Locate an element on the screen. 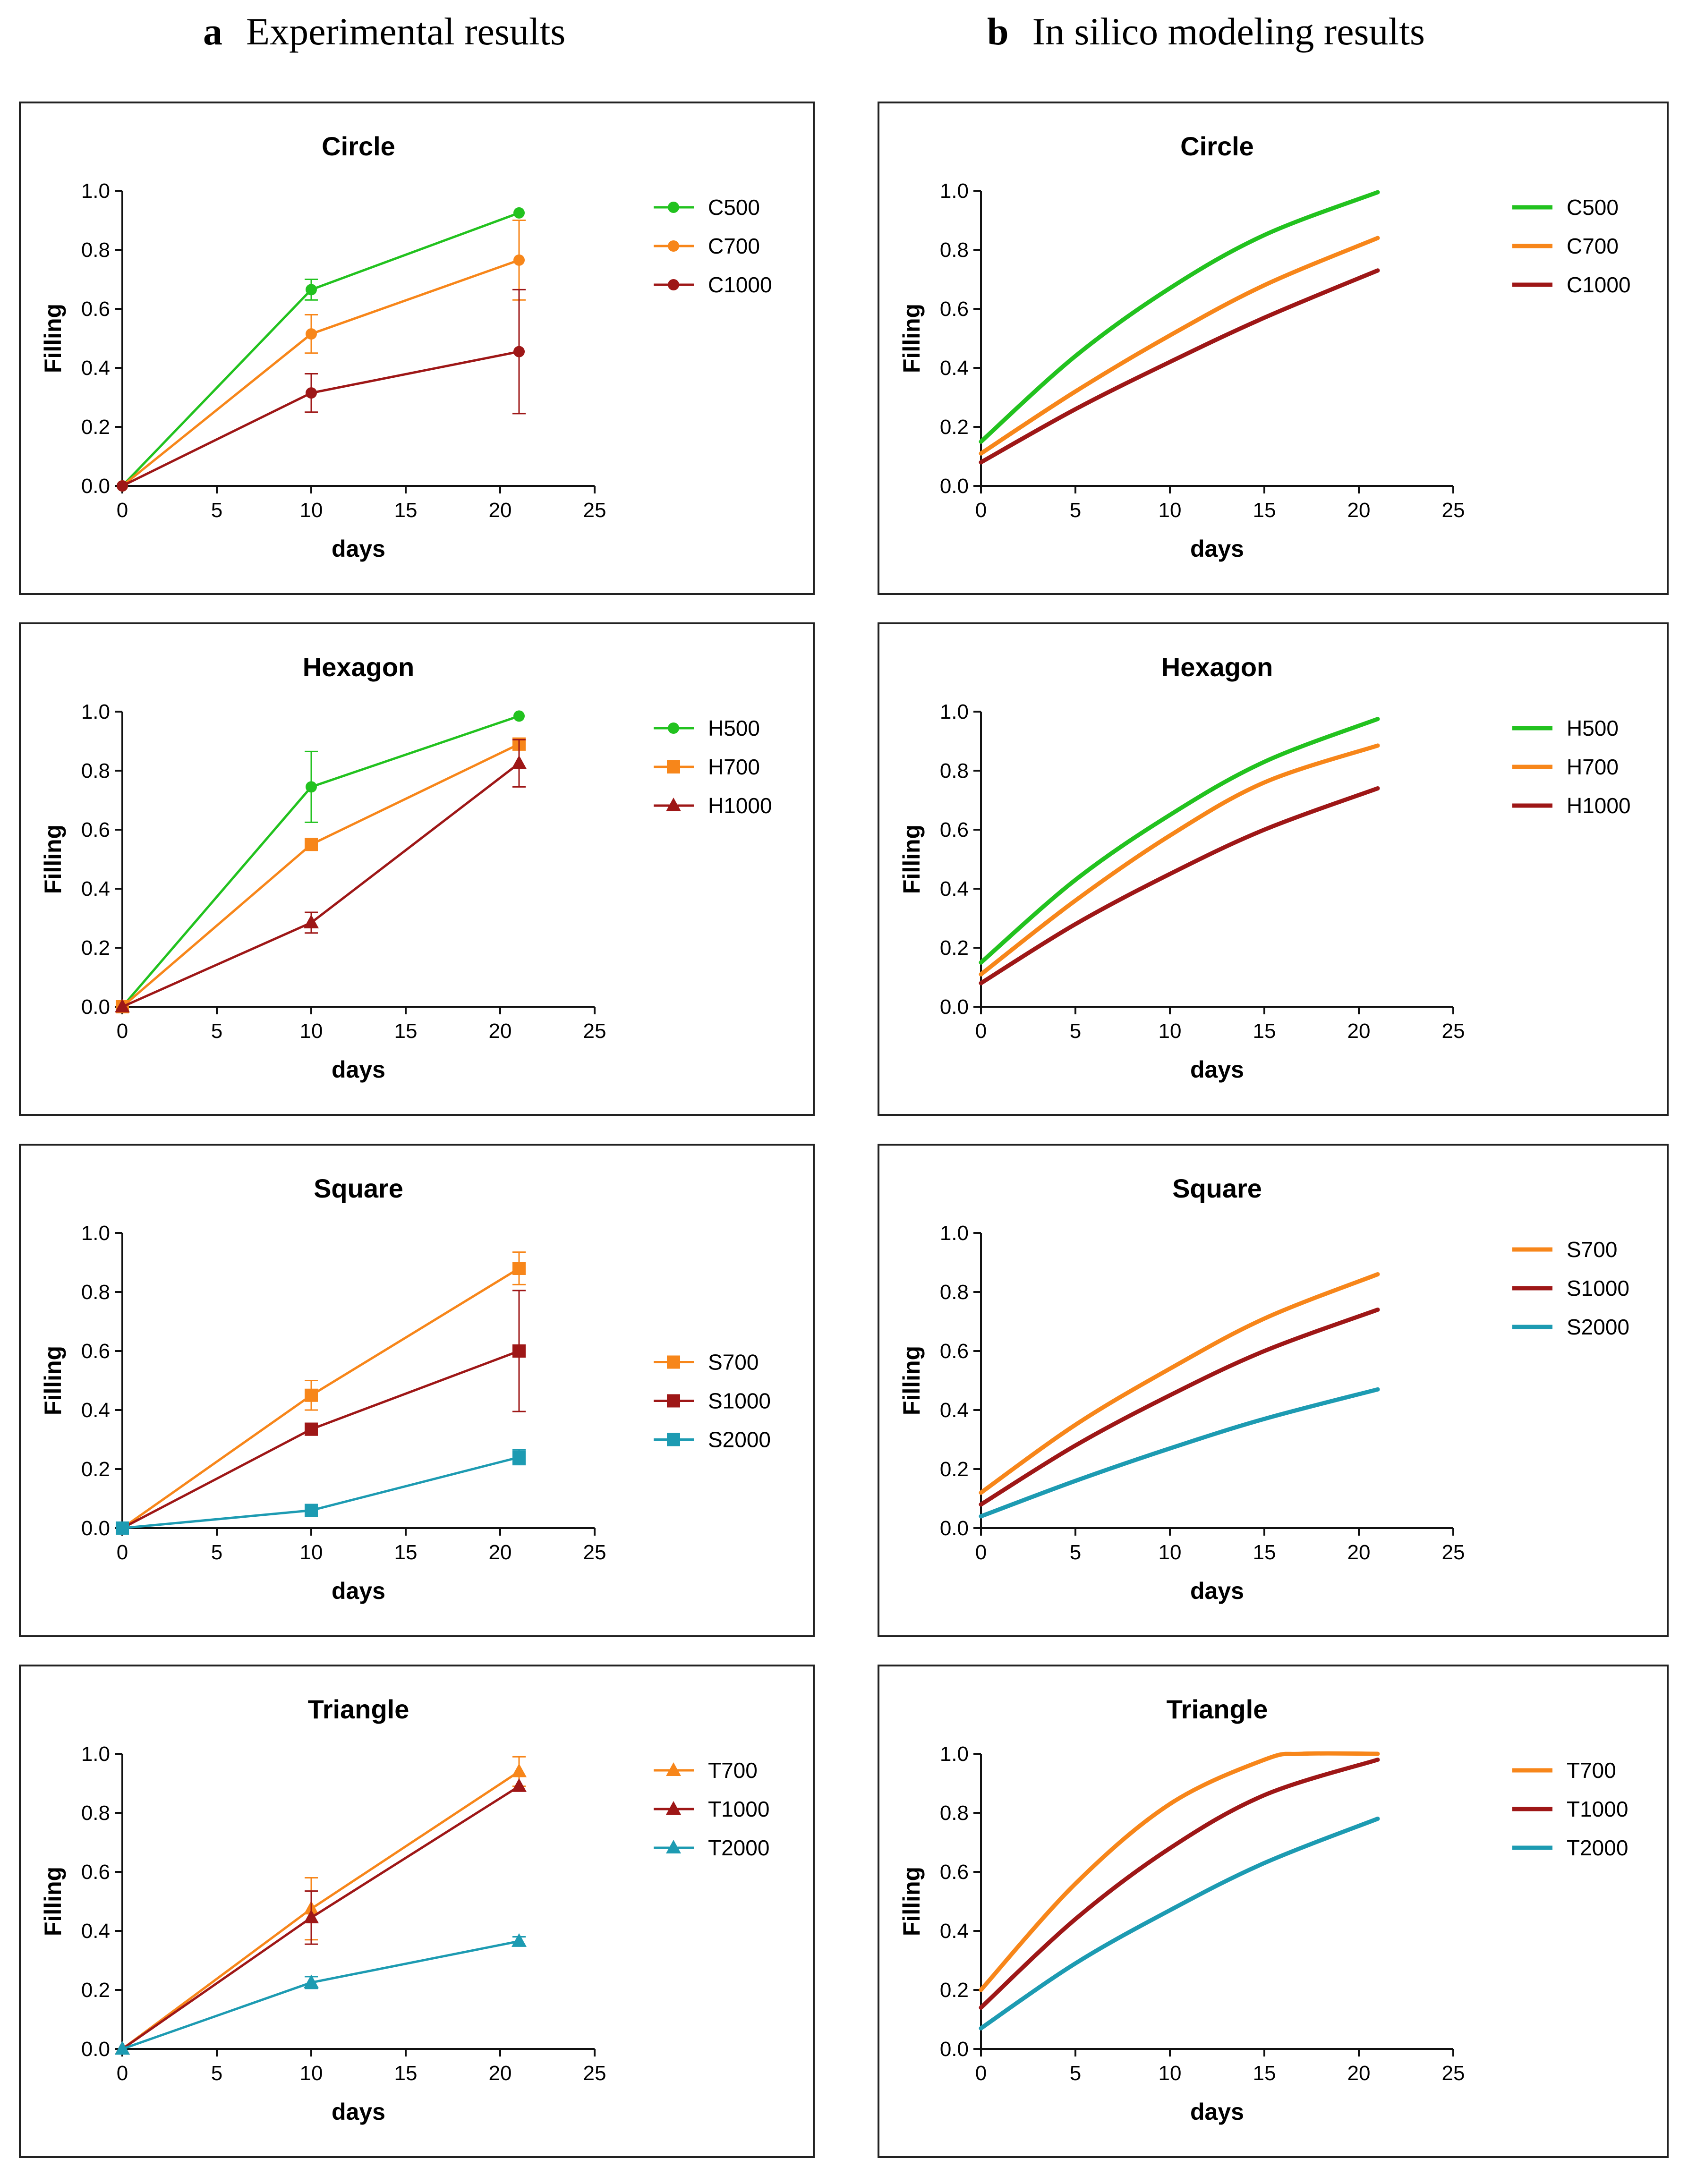 The height and width of the screenshot is (2184, 1688). legend-label: C700 is located at coordinates (1593, 246).